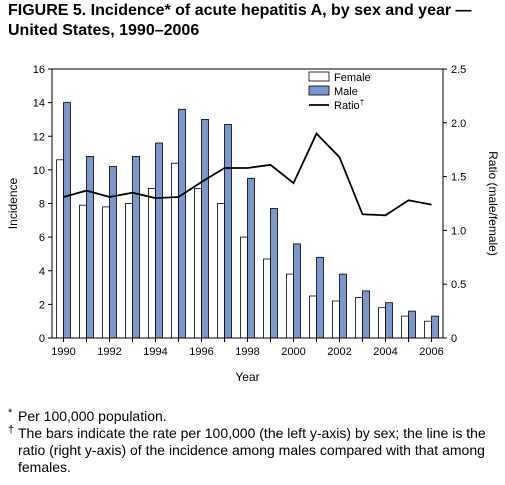  What do you see at coordinates (428, 329) in the screenshot?
I see `bar-female-2006` at bounding box center [428, 329].